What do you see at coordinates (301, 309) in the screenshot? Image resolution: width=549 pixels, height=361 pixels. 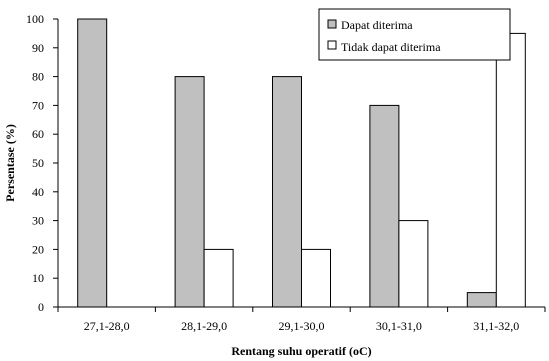 I see `x-axis` at bounding box center [301, 309].